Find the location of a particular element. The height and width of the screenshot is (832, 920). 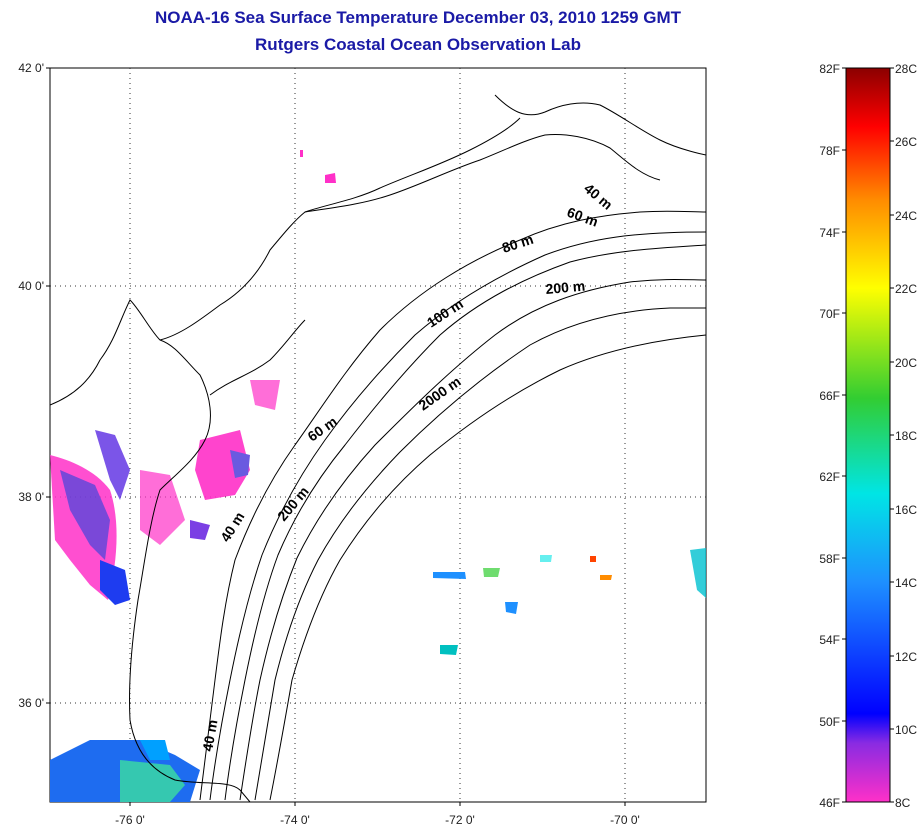

lat-label: 36 0' is located at coordinates (31, 703).